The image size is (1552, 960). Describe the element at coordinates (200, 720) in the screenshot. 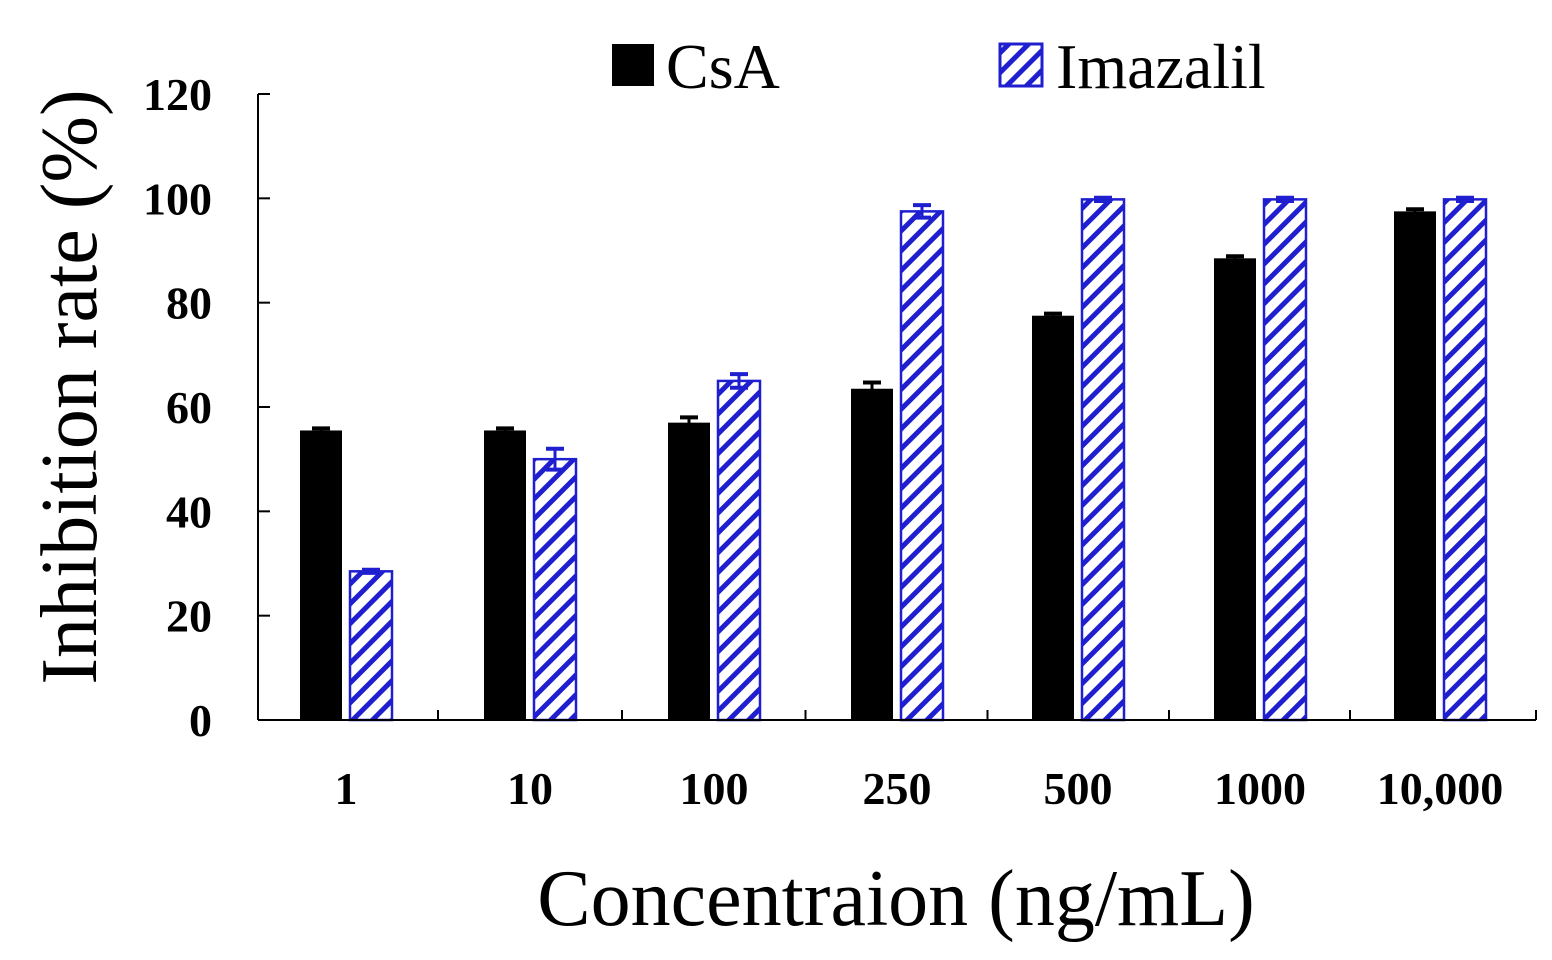

I see `y-tick-label-0: 0` at that location.